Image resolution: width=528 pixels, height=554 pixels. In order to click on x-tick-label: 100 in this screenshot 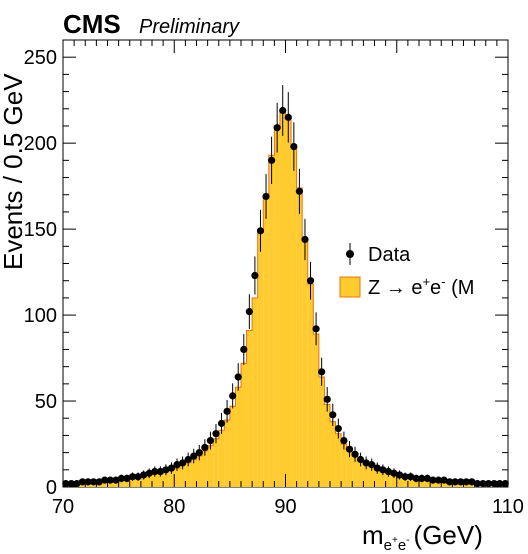, I will do `click(396, 507)`.